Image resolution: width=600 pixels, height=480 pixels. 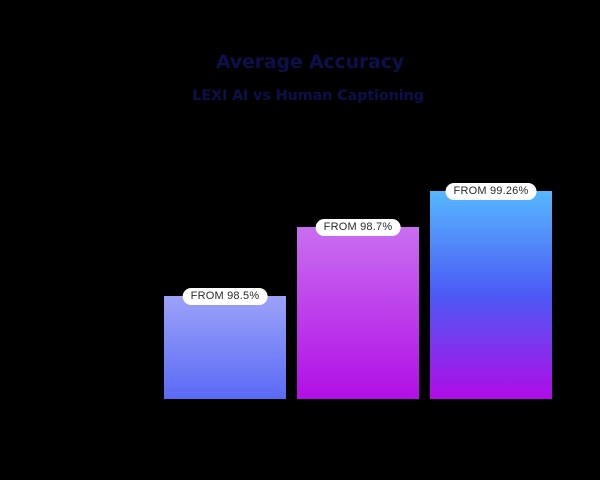 I want to click on bar-3-value-label: FROM 99.26%, so click(x=491, y=191).